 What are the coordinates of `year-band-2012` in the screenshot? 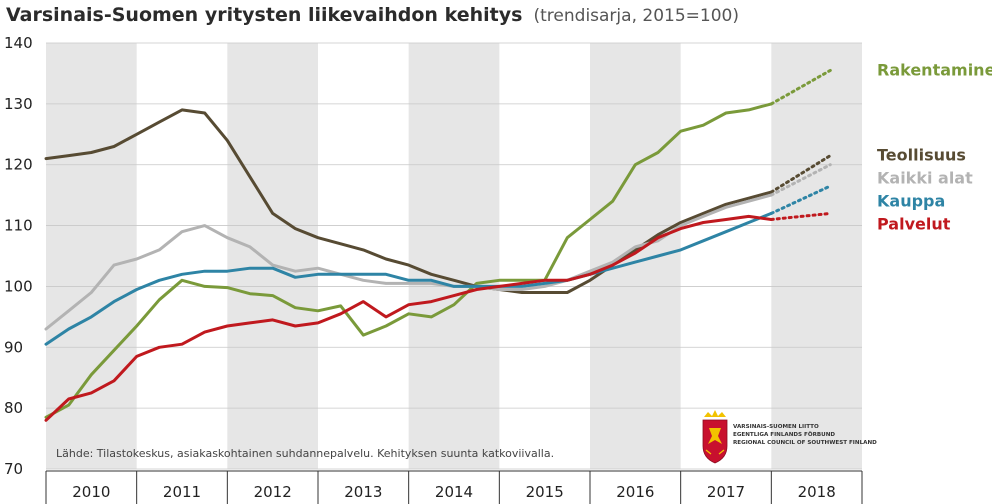 It's located at (272, 256).